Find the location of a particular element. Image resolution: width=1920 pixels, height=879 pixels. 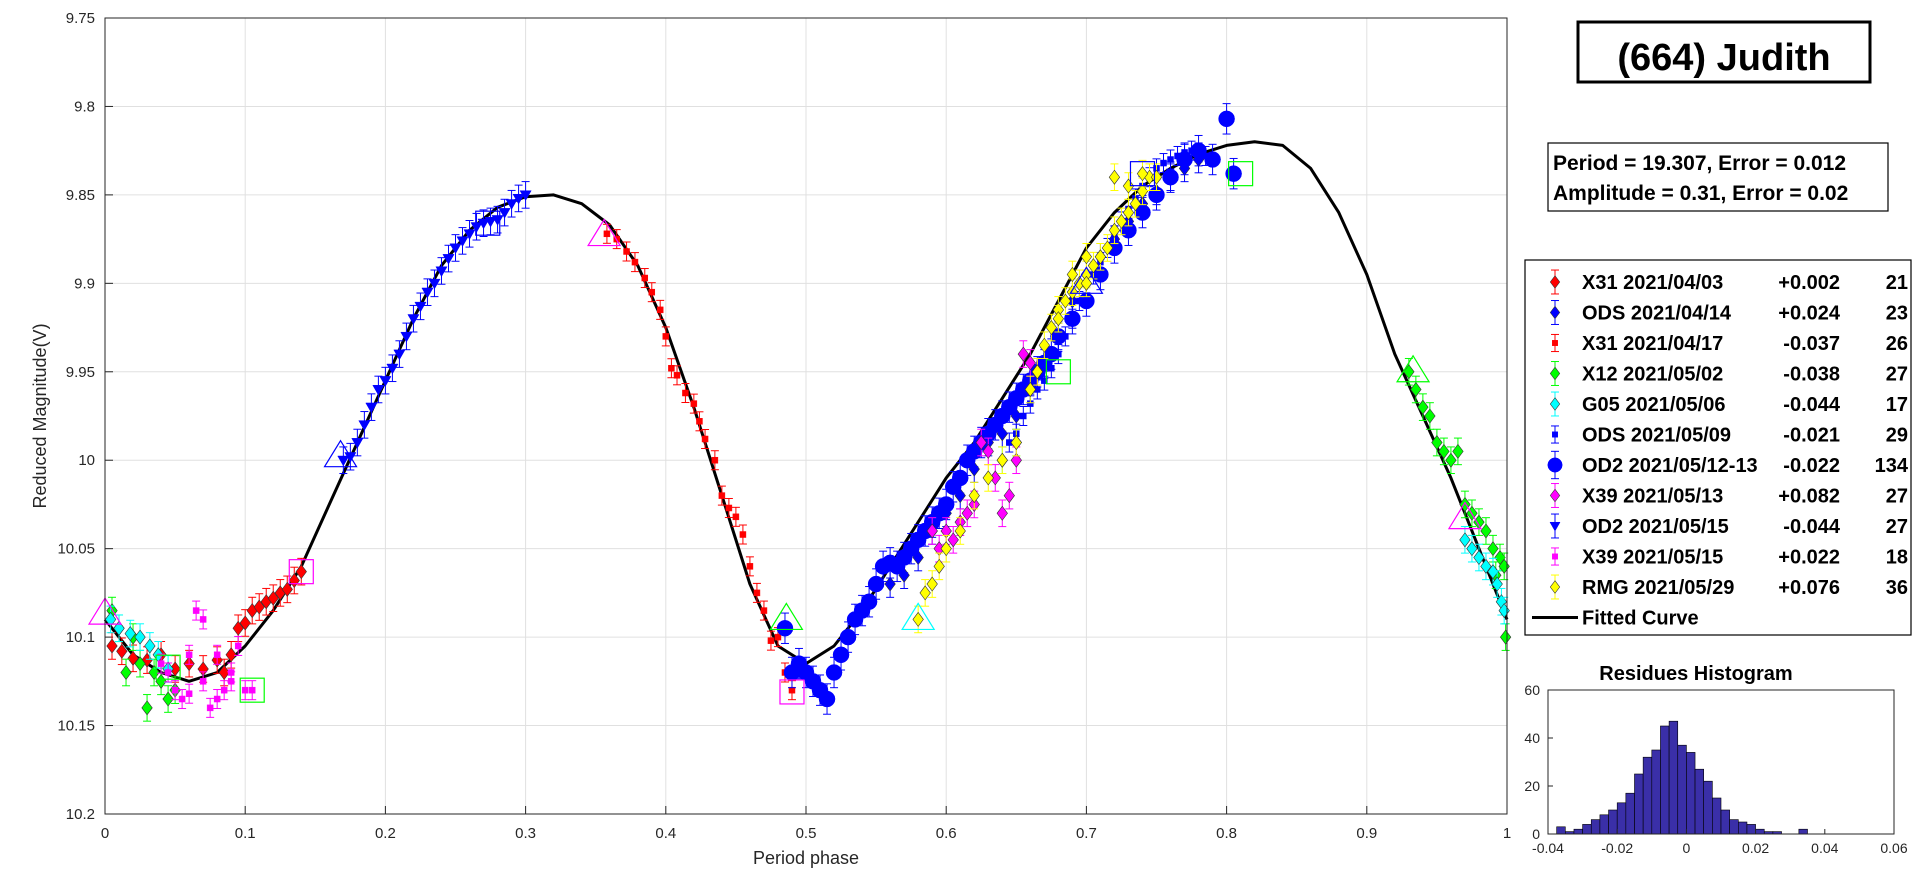

legend-offset: -0.037 is located at coordinates (1811, 344).